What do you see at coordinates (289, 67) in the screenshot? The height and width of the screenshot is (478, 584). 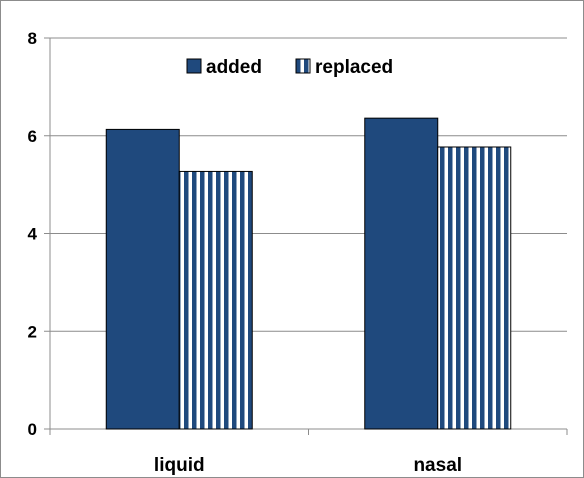 I see `legend: added replaced` at bounding box center [289, 67].